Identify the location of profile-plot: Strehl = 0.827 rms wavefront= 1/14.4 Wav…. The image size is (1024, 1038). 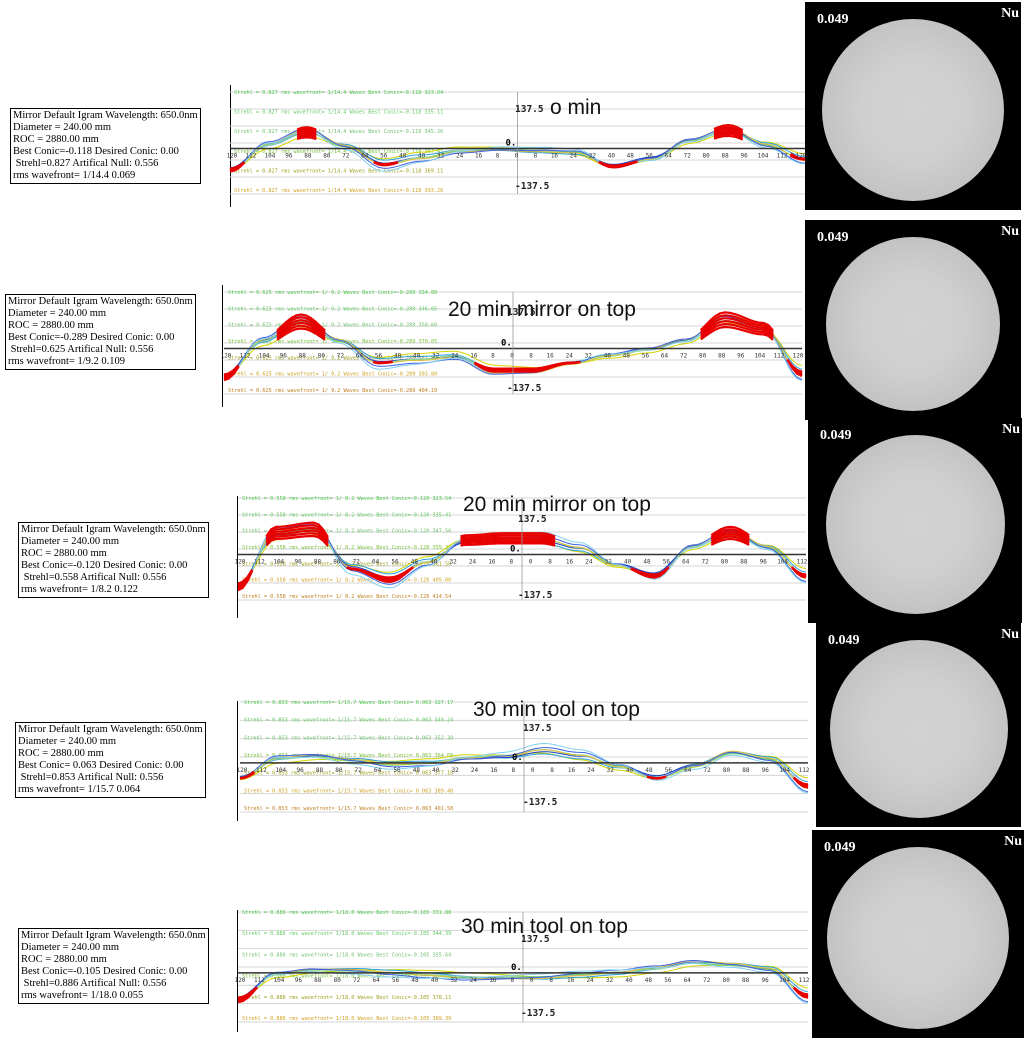
(517, 142).